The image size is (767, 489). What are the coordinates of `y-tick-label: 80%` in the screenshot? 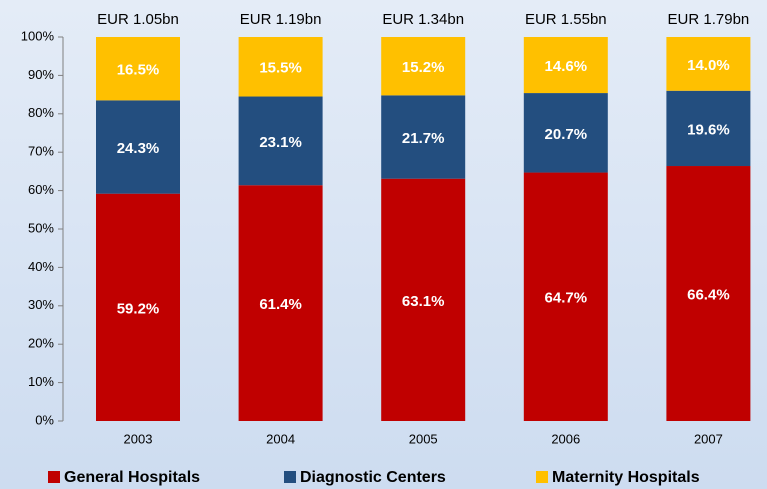 It's located at (41, 112).